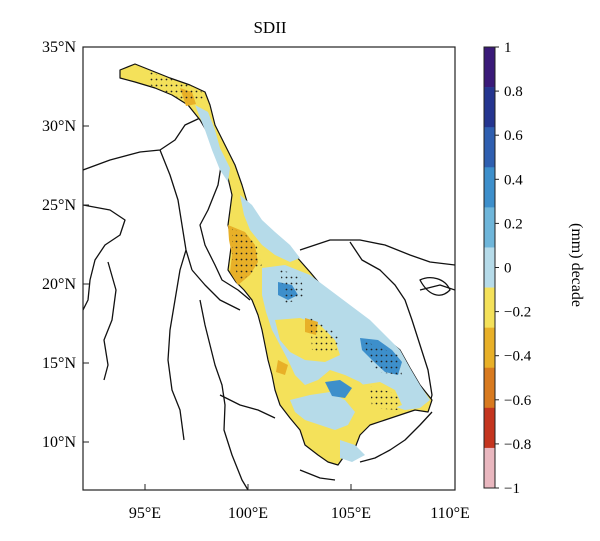  I want to click on lon-tick-label: 105°E, so click(351, 513).